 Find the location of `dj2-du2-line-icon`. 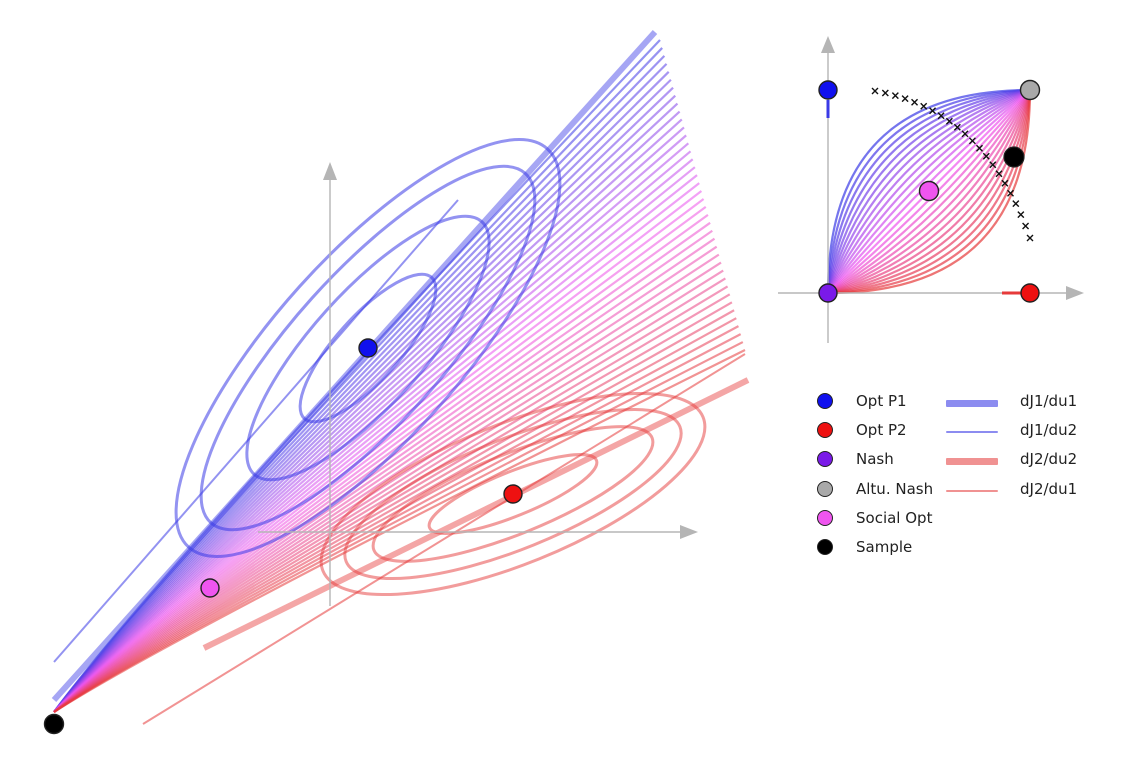

dj2-du2-line-icon is located at coordinates (972, 462).